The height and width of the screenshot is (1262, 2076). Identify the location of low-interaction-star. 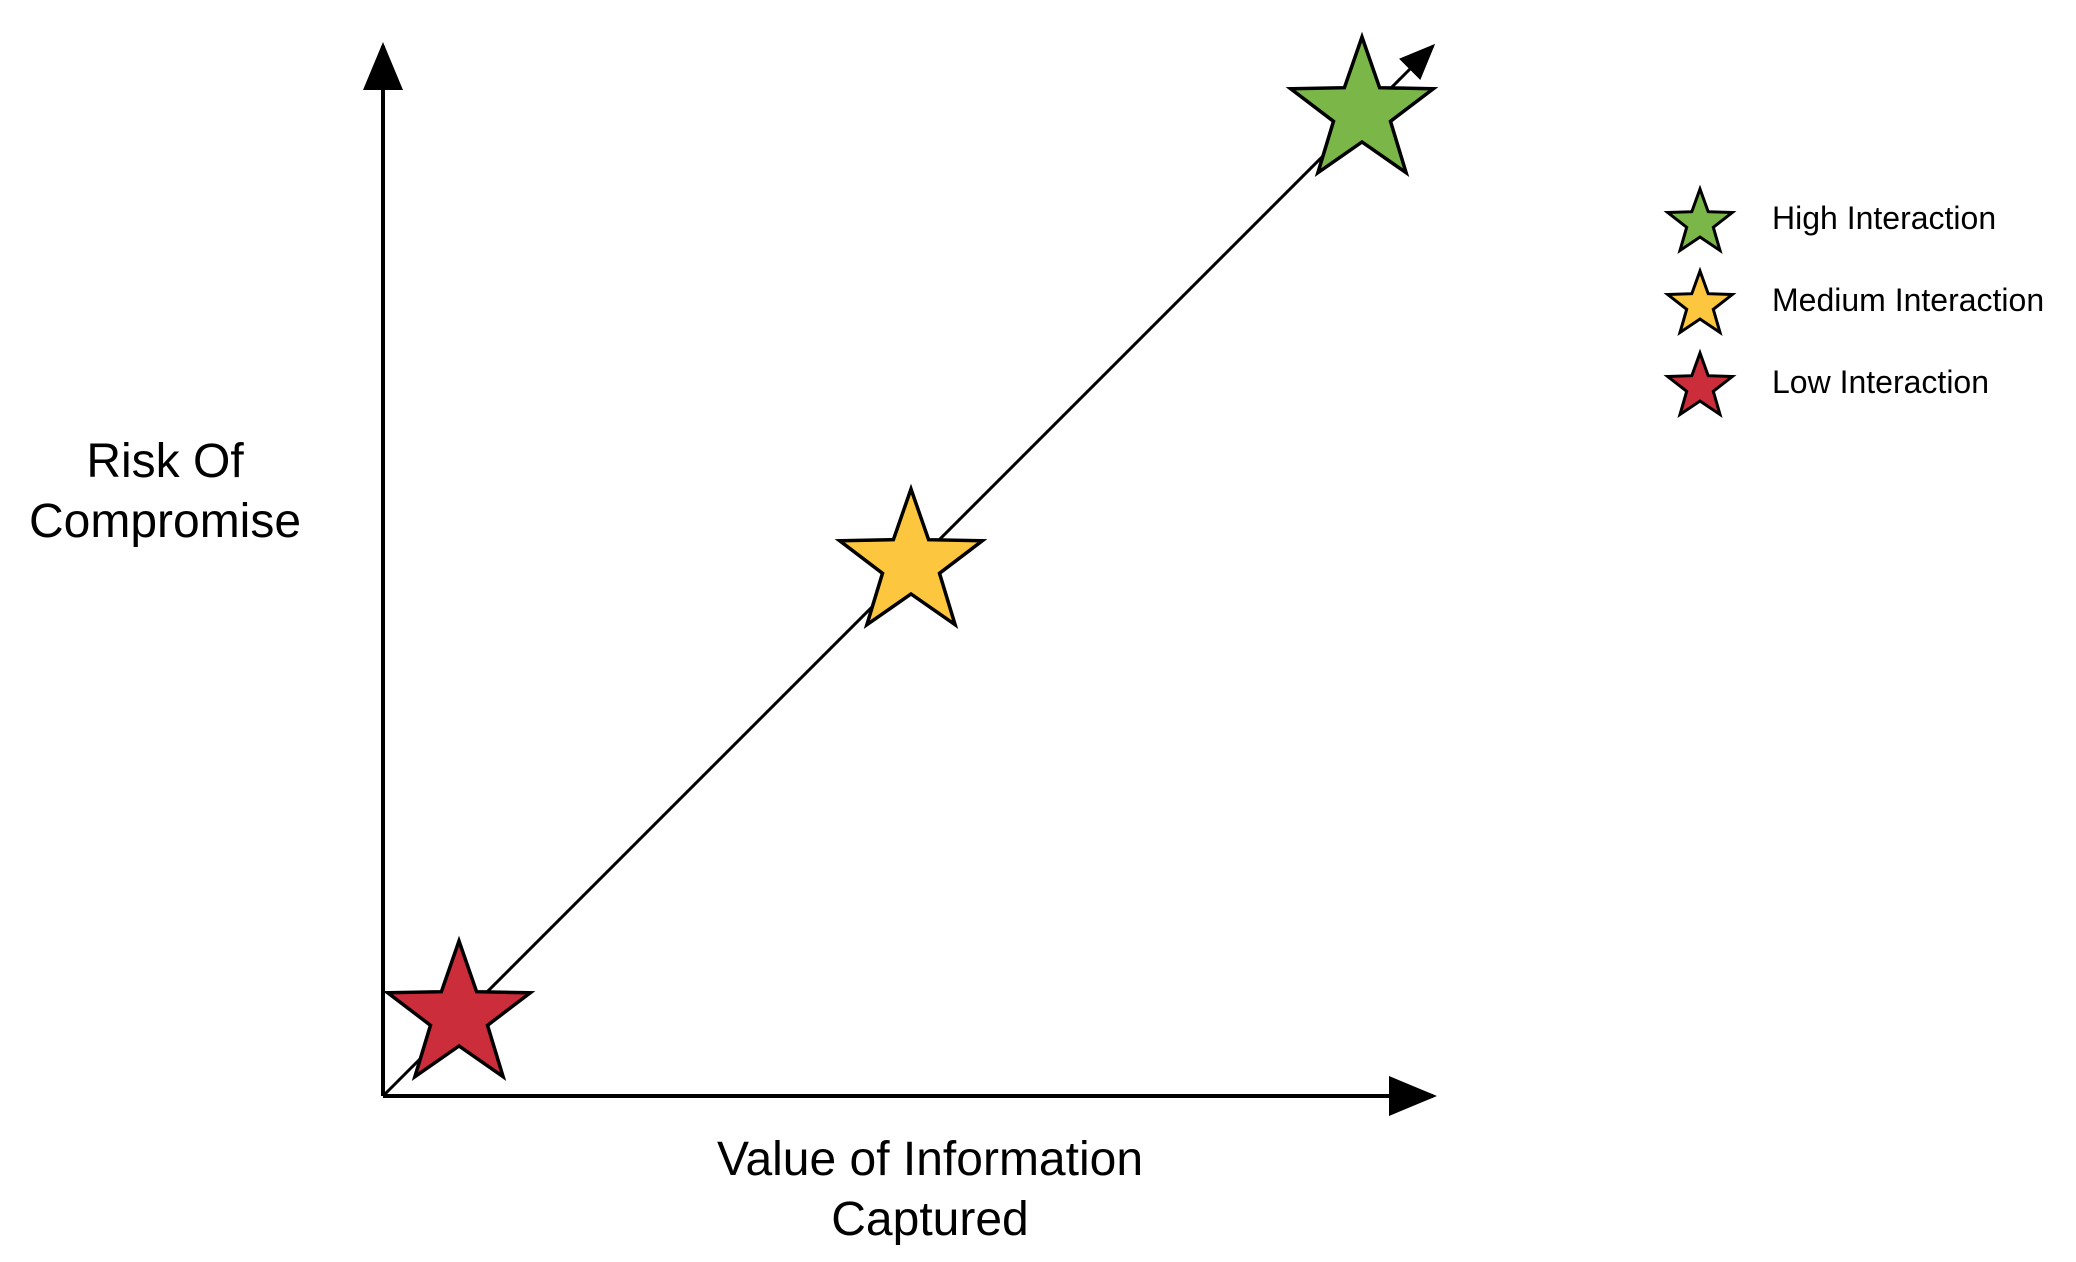
(459, 1008).